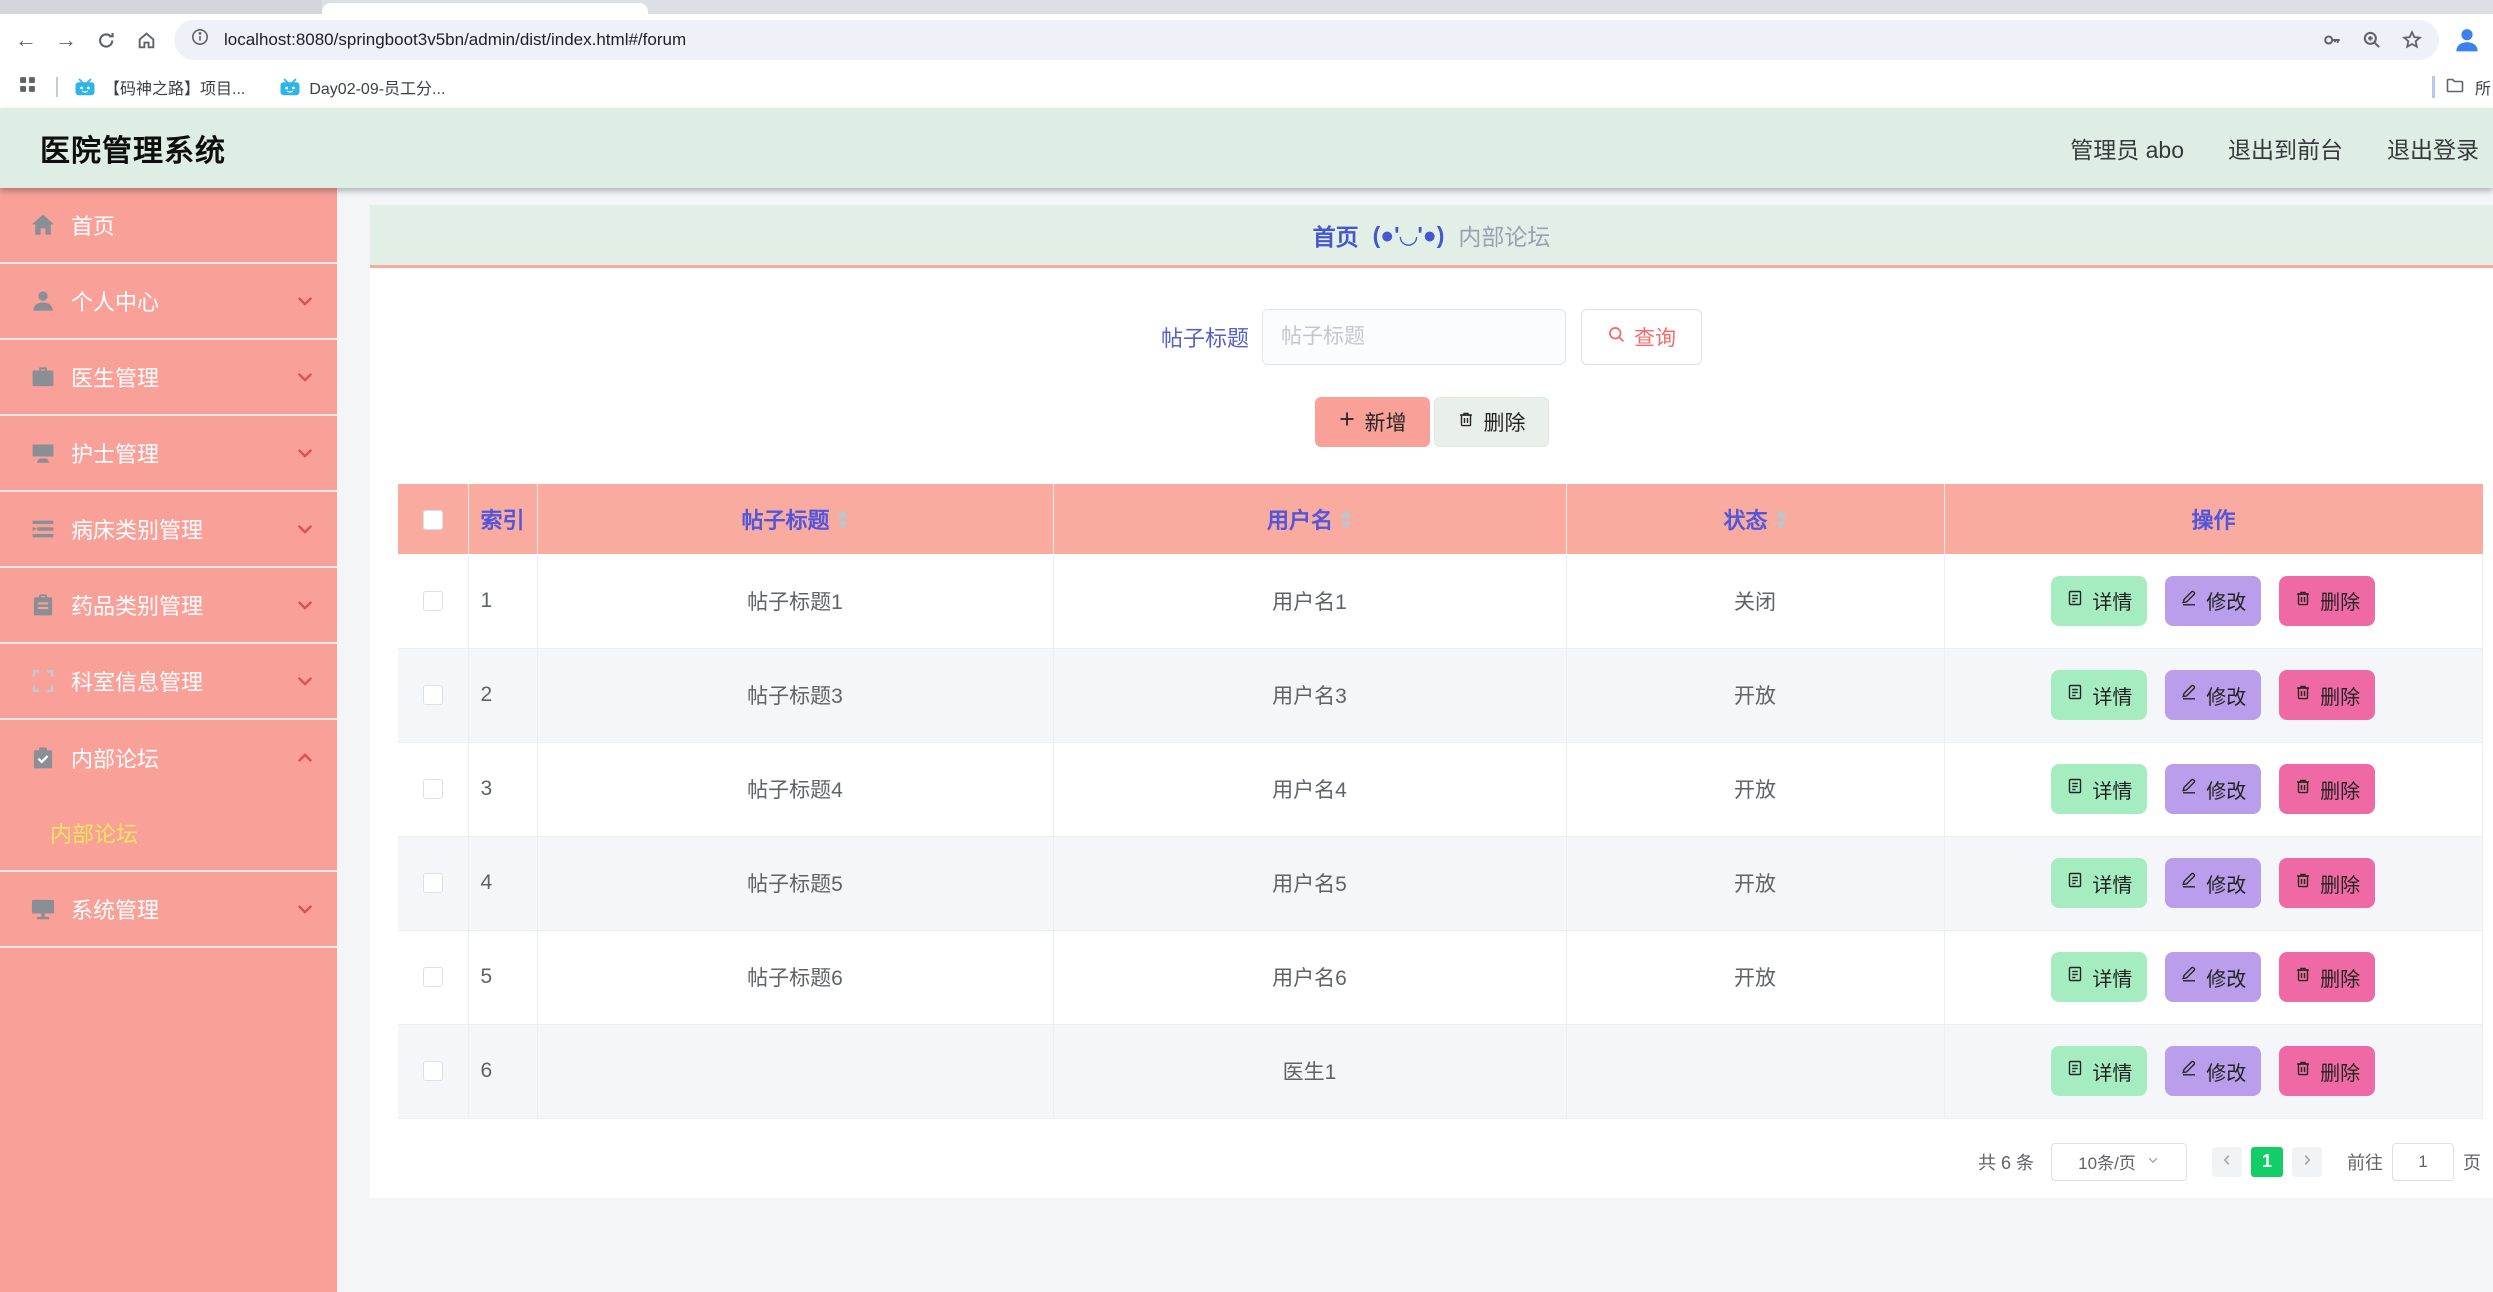  What do you see at coordinates (2455, 87) in the screenshot?
I see `folder-icon` at bounding box center [2455, 87].